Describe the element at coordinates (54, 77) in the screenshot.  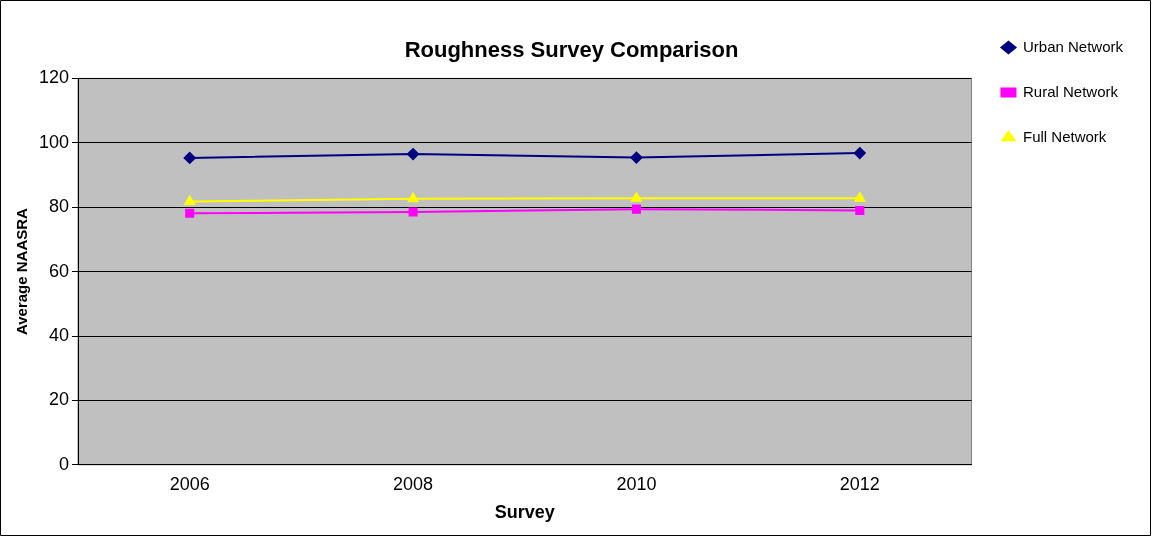
I see `y-tick-label: 120` at that location.